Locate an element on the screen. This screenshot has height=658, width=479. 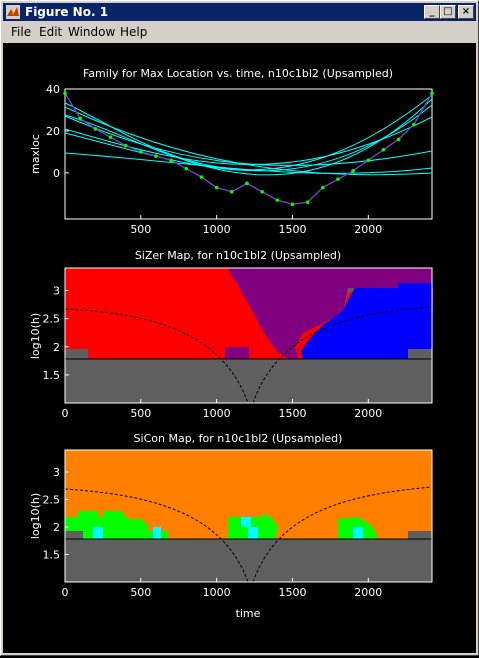
menu-help: Help is located at coordinates (134, 32).